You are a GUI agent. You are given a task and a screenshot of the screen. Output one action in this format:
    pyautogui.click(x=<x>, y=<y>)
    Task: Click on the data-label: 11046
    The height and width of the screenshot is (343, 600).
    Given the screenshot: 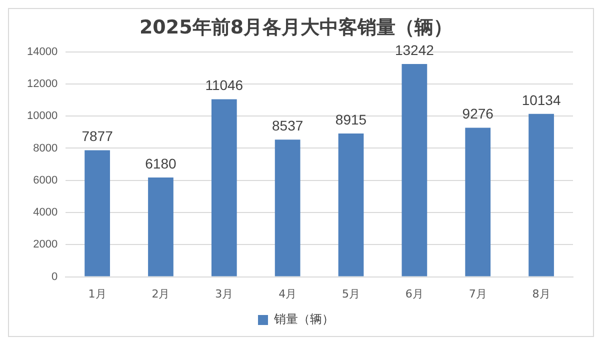 What is the action you would take?
    pyautogui.click(x=224, y=85)
    